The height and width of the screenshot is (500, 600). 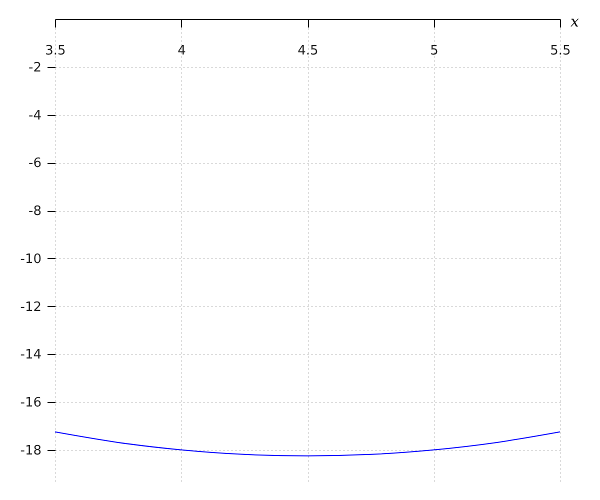 I want to click on x-tick-label: 3.5, so click(x=55, y=51).